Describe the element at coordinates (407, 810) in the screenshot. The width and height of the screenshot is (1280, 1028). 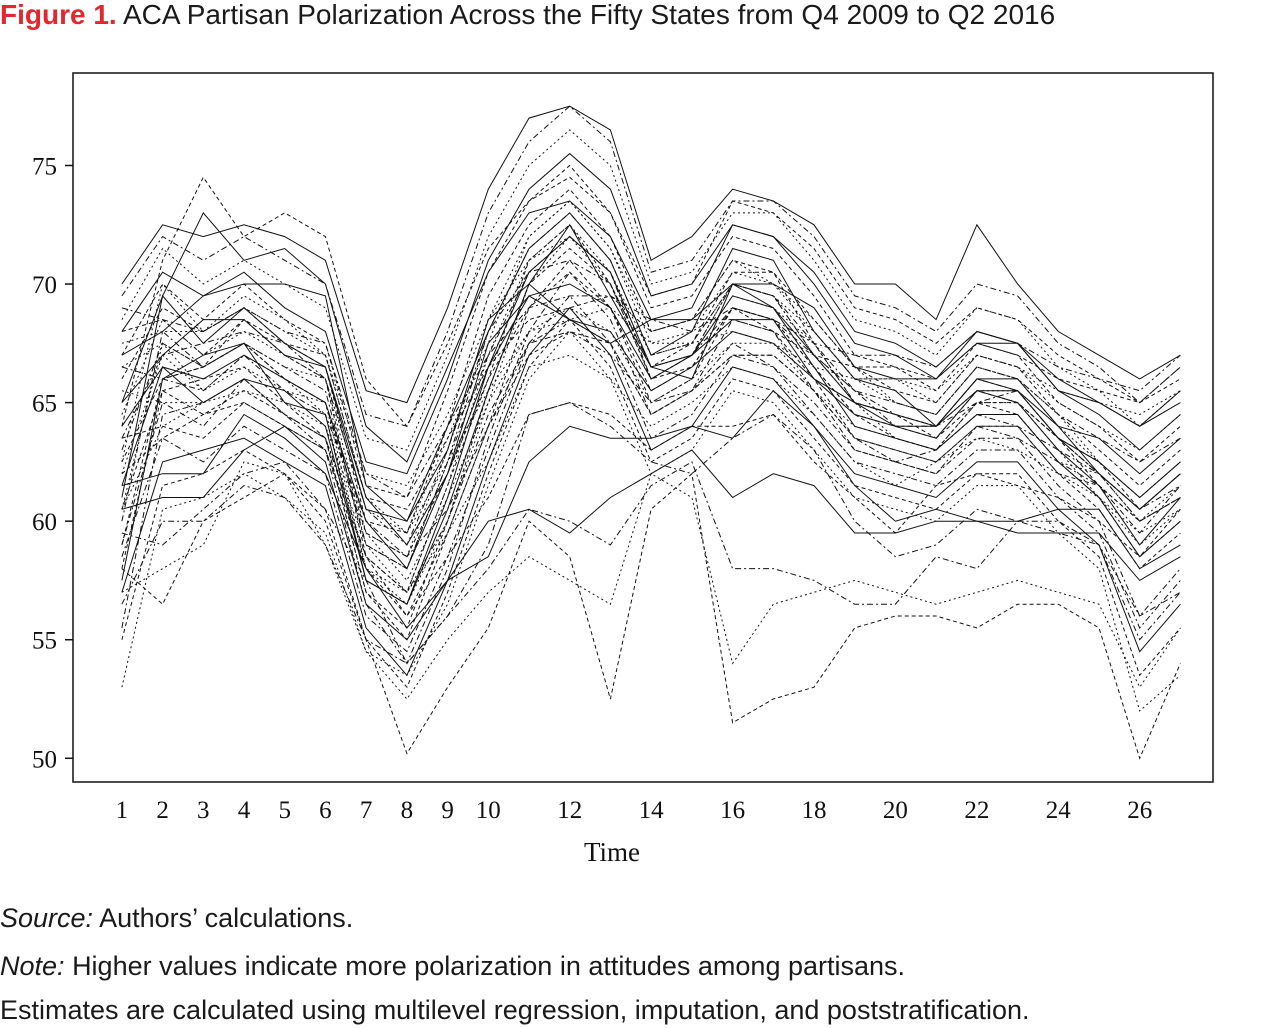
I see `x-tick-label: 8` at that location.